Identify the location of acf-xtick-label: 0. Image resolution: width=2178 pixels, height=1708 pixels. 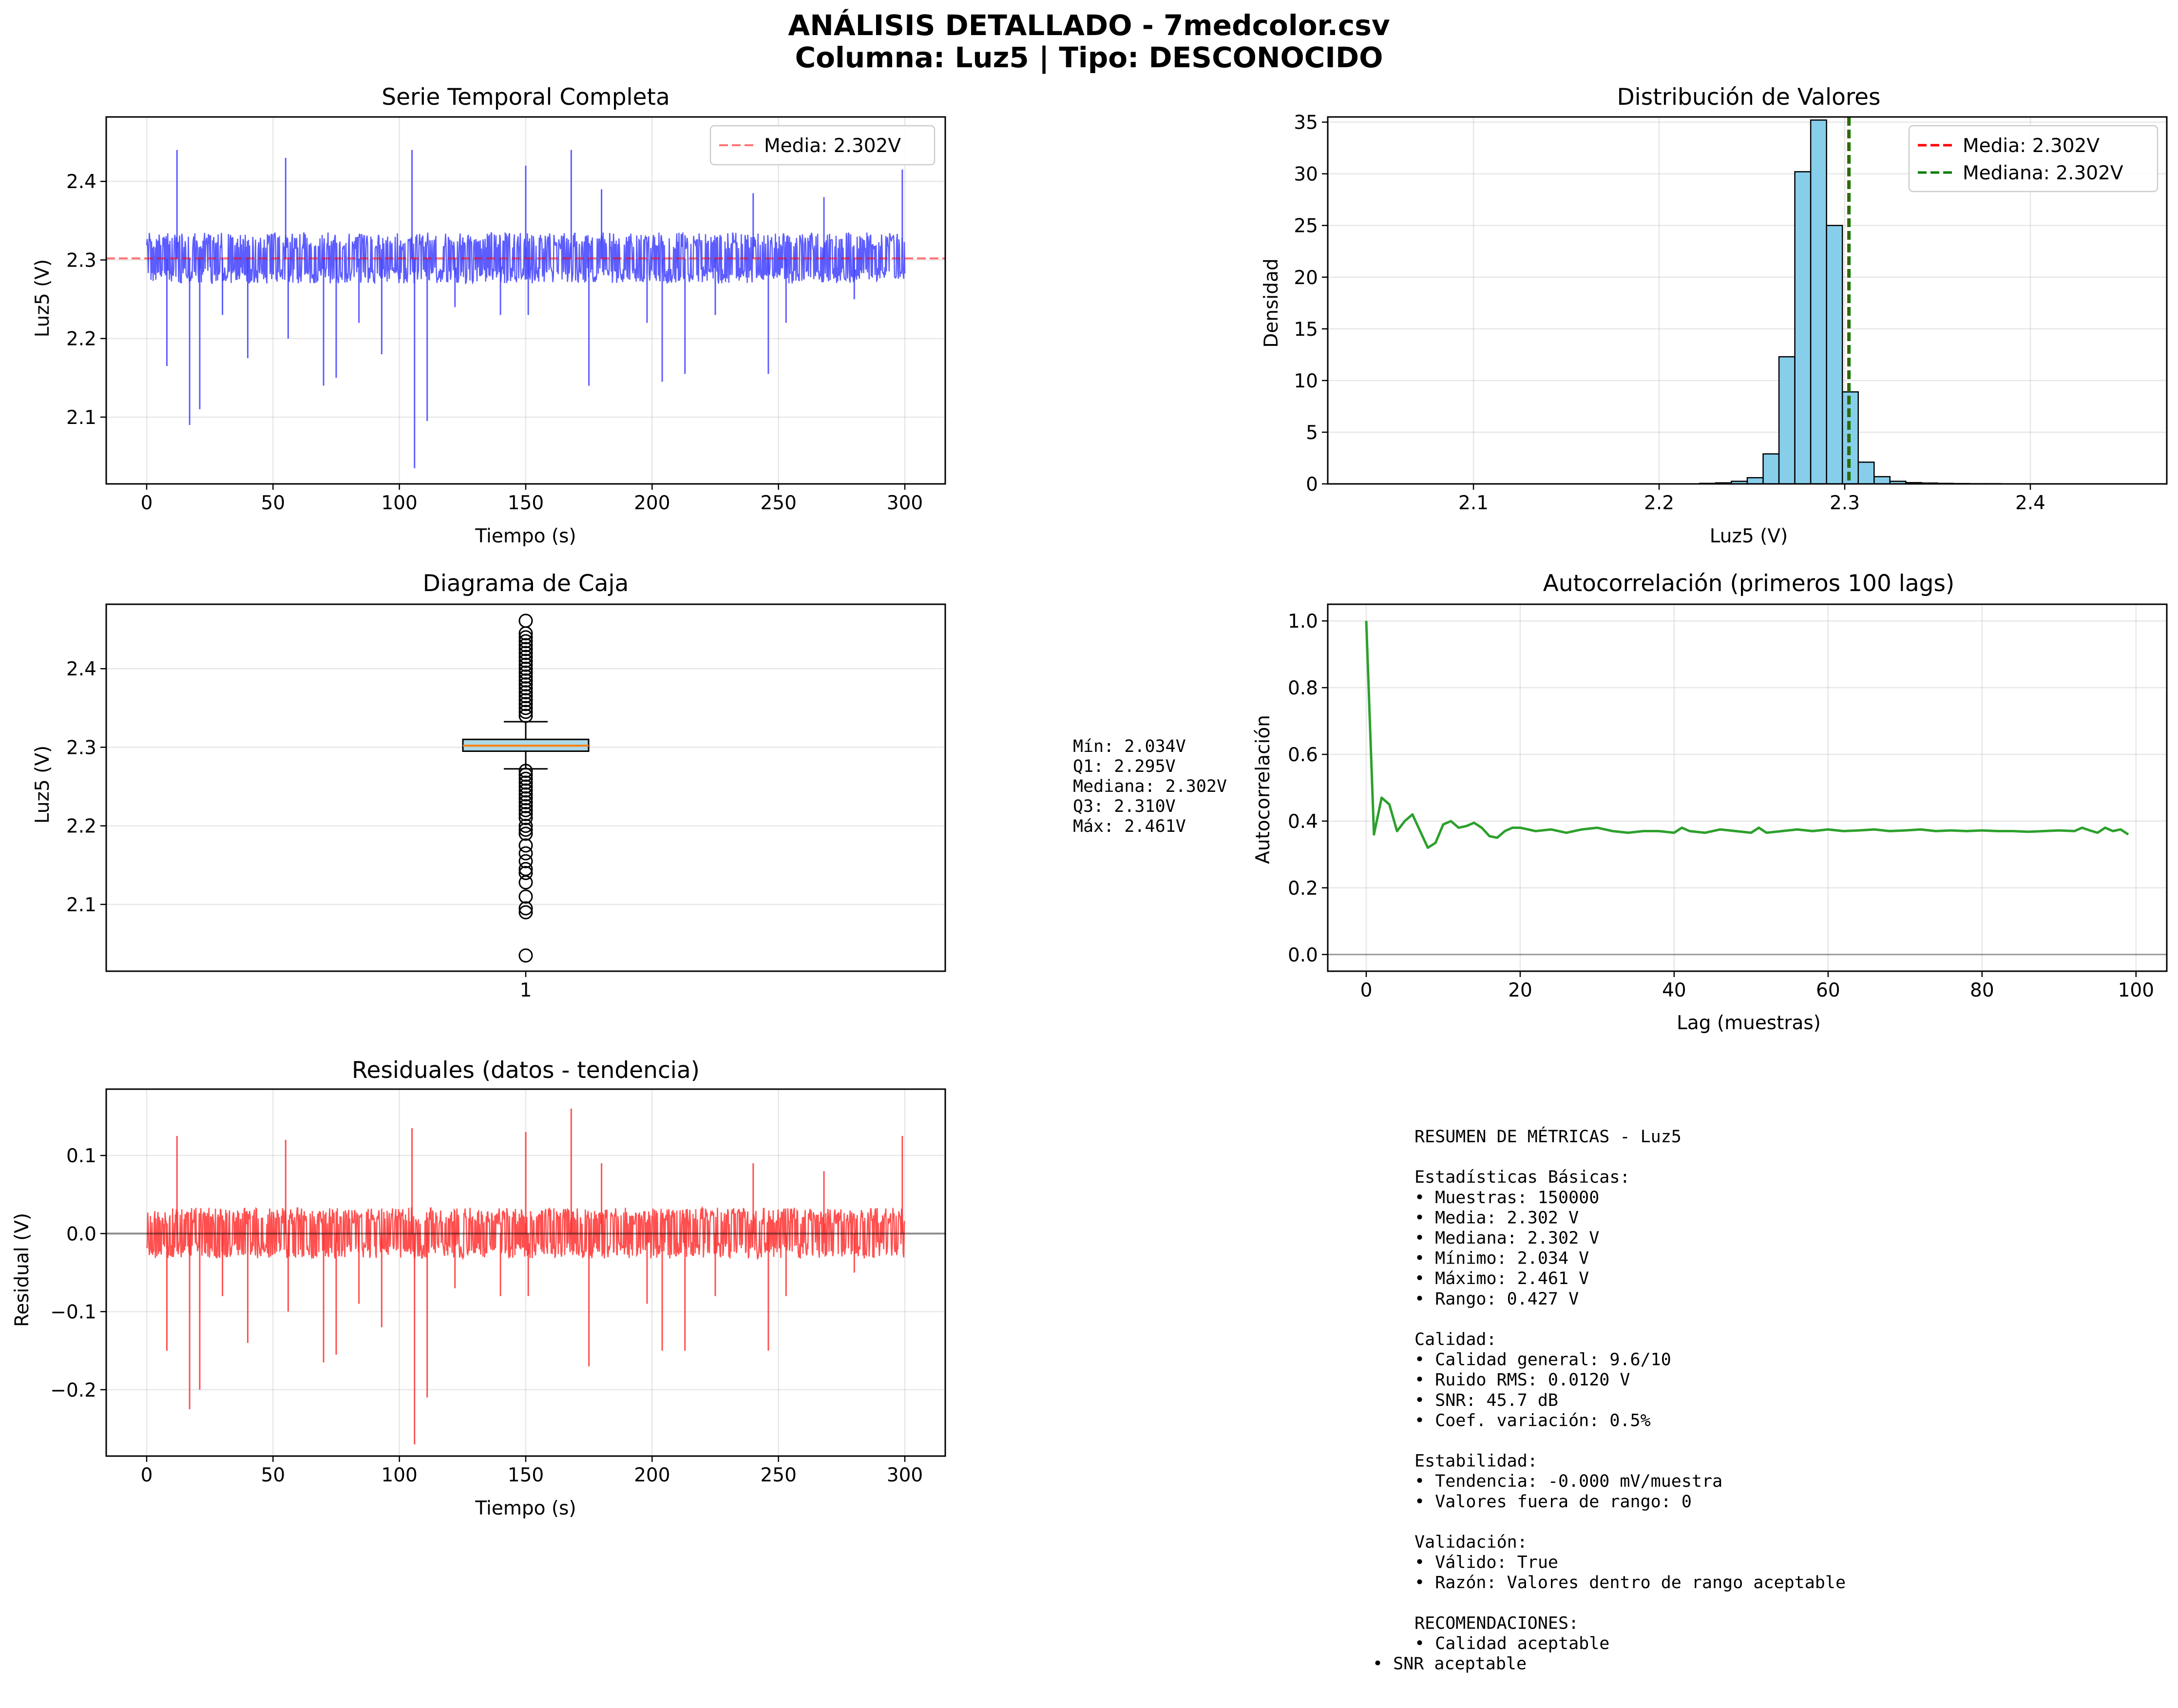
(1367, 990).